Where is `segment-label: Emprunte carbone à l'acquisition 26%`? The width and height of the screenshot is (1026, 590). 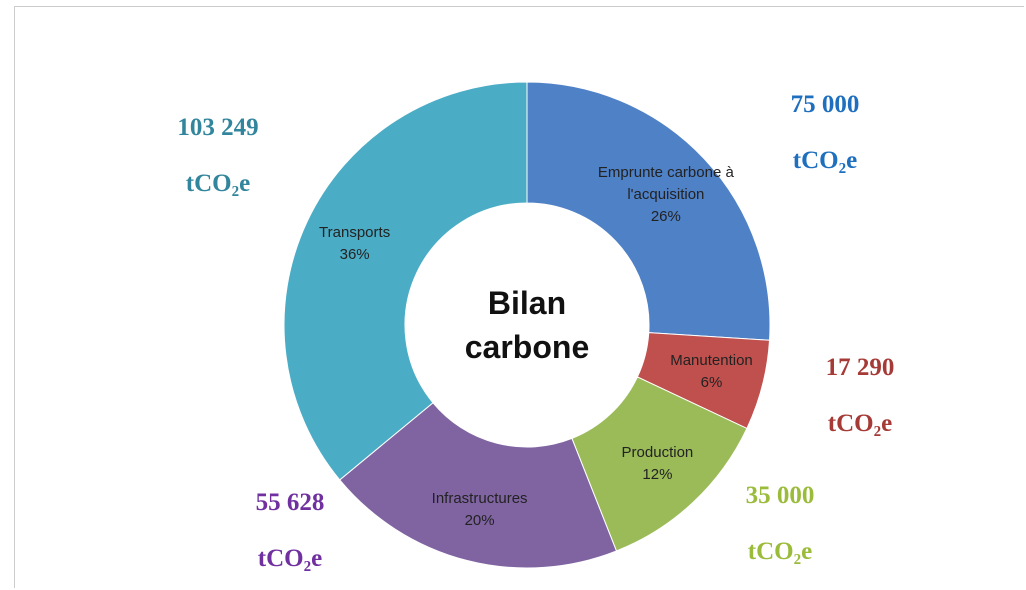
segment-label: Emprunte carbone à l'acquisition 26% is located at coordinates (666, 195).